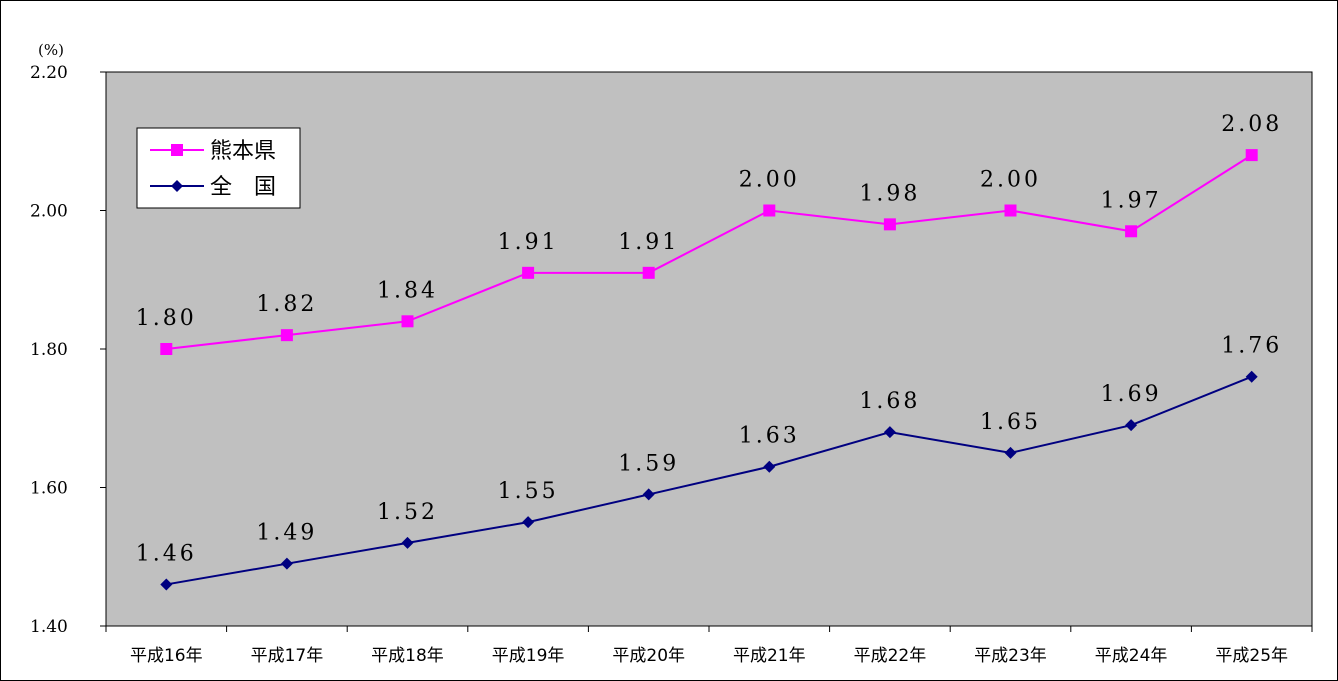 This screenshot has width=1338, height=681. What do you see at coordinates (1251, 656) in the screenshot?
I see `x-tick-label: 平成25年` at bounding box center [1251, 656].